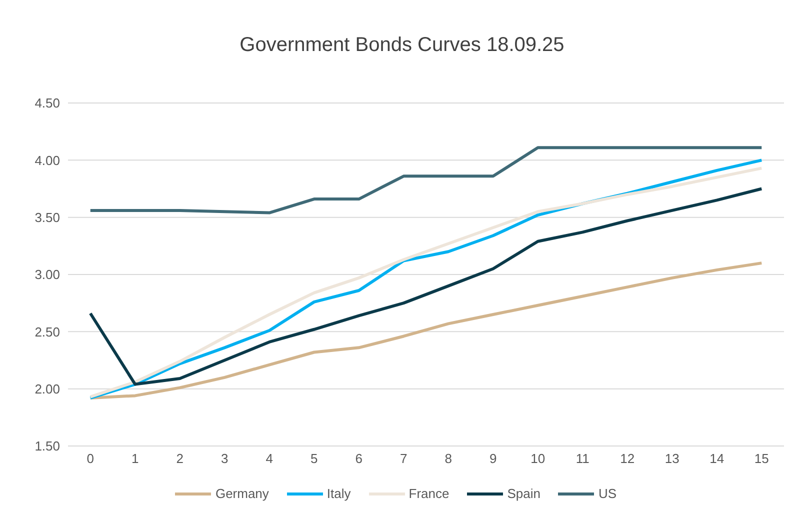 This screenshot has height=517, width=804. I want to click on legend-label: Italy, so click(338, 493).